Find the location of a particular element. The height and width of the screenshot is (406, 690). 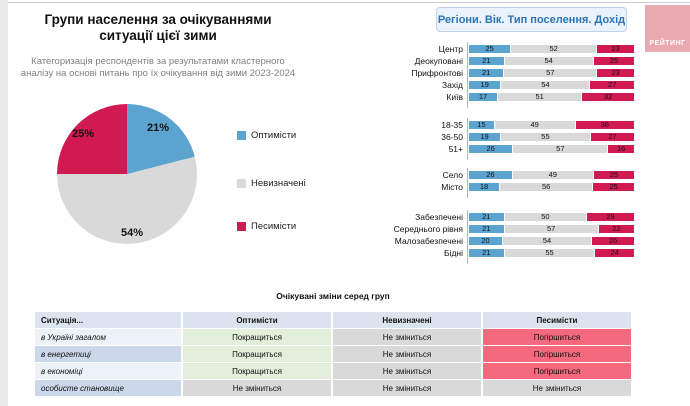

table-header-cell: Оптимісти is located at coordinates (257, 320).